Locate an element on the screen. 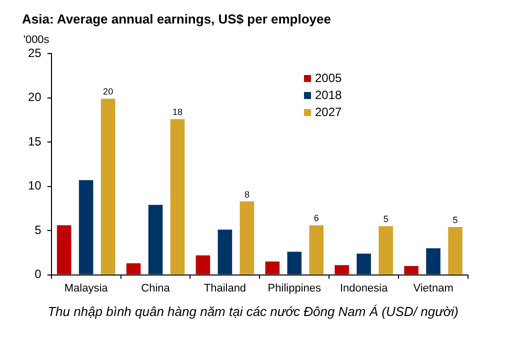 The image size is (505, 340). y-tick-label: 5 is located at coordinates (38, 229).